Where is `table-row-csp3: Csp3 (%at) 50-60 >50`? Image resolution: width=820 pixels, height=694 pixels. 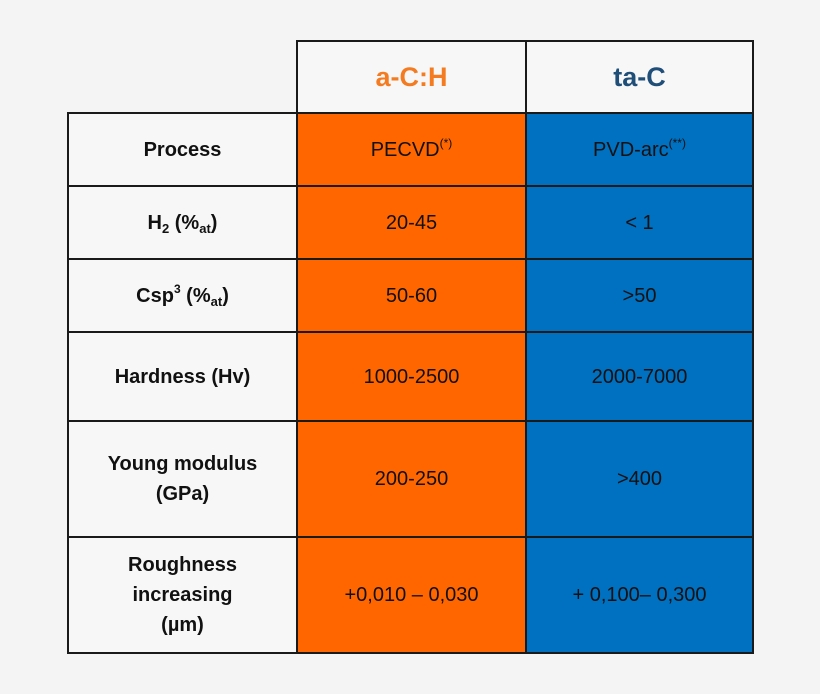
table-row-csp3: Csp3 (%at) 50-60 >50 is located at coordinates (410, 295).